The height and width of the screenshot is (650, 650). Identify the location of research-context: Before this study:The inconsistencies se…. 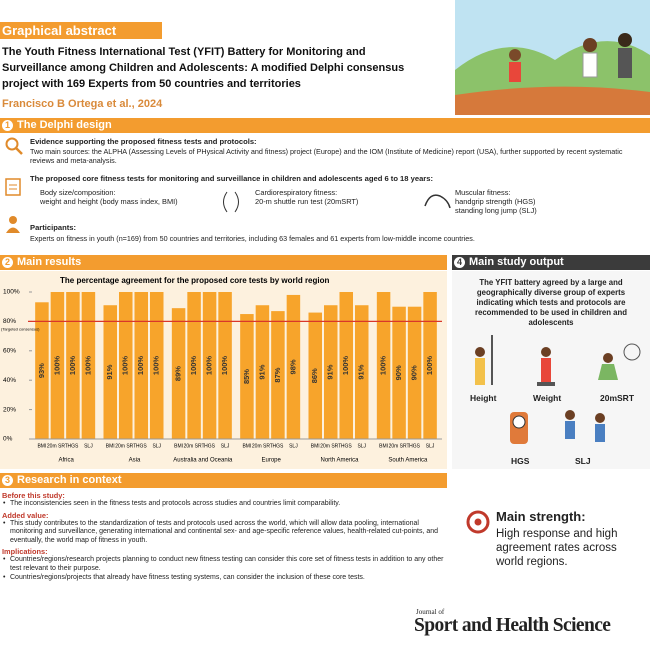
(224, 535).